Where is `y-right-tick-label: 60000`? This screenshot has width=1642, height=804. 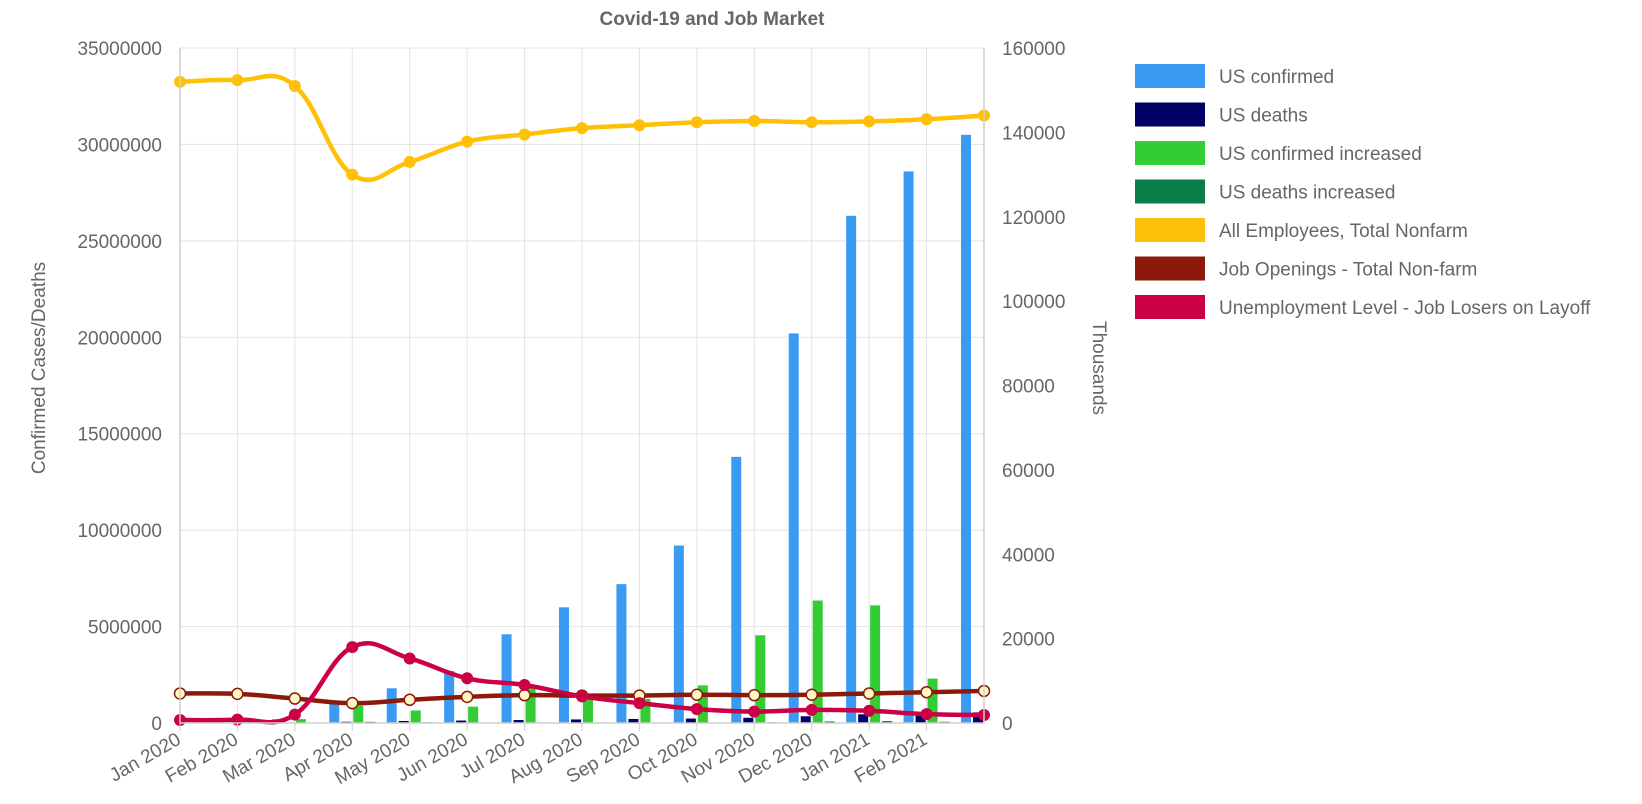
y-right-tick-label: 60000 is located at coordinates (1028, 471).